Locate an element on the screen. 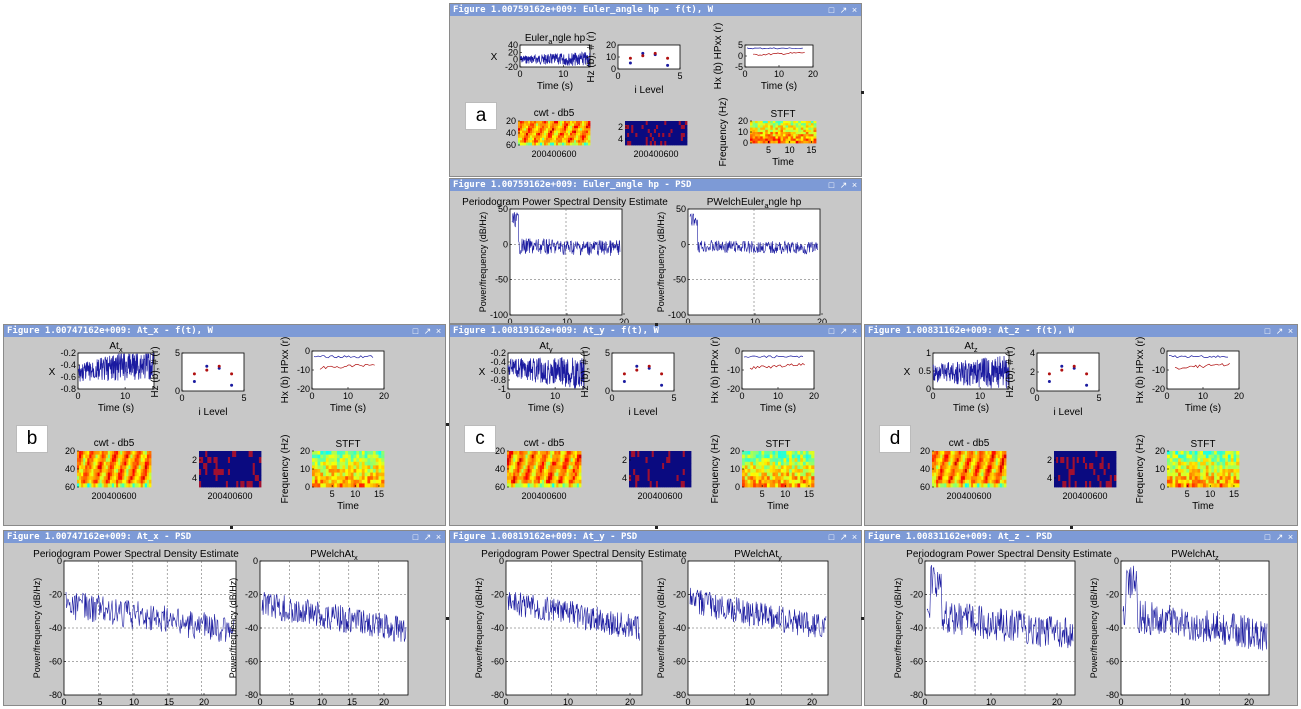 This screenshot has width=1301, height=709. panel-label-badge: a is located at coordinates (481, 116).